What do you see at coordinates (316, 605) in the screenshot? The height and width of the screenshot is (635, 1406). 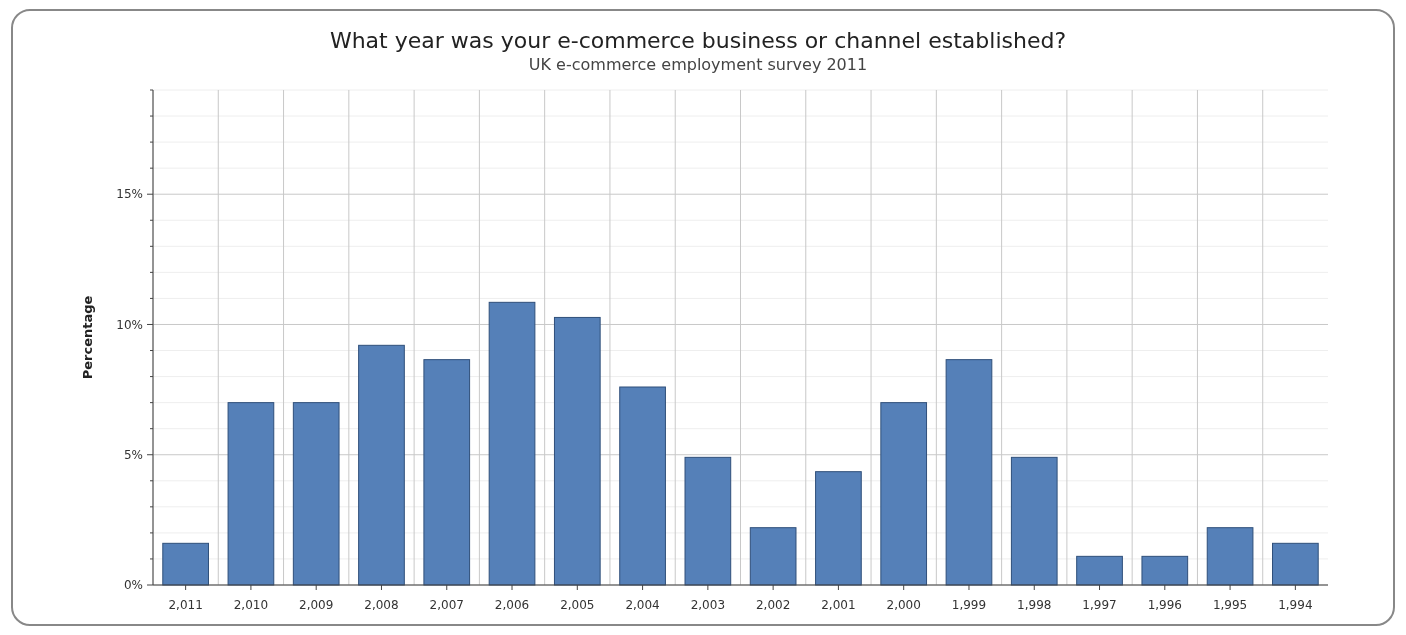 I see `x-tick-label: 2,009` at bounding box center [316, 605].